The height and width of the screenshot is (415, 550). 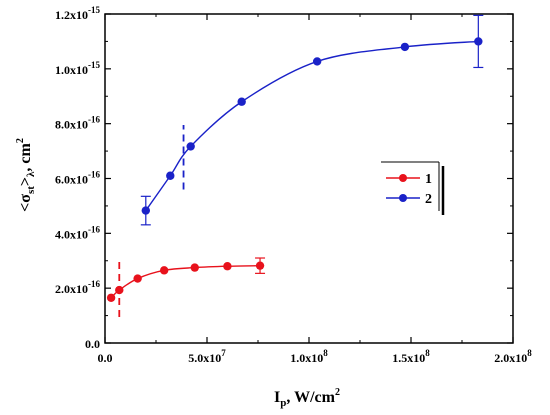 What do you see at coordinates (77, 123) in the screenshot?
I see `y-tick-label: 8.0x10⁻¹⁶` at bounding box center [77, 123].